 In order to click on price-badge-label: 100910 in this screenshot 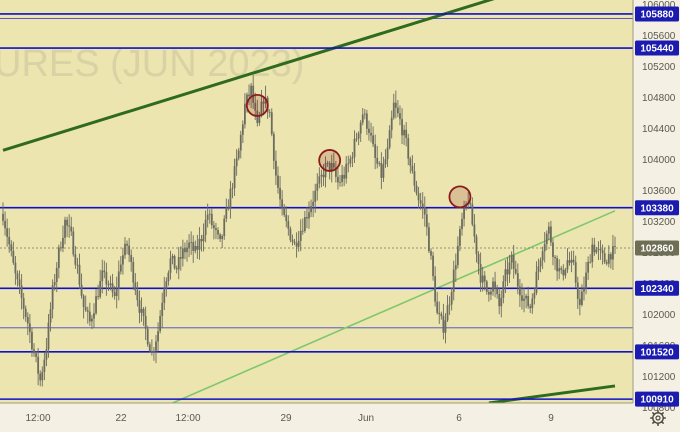, I will do `click(657, 400)`.